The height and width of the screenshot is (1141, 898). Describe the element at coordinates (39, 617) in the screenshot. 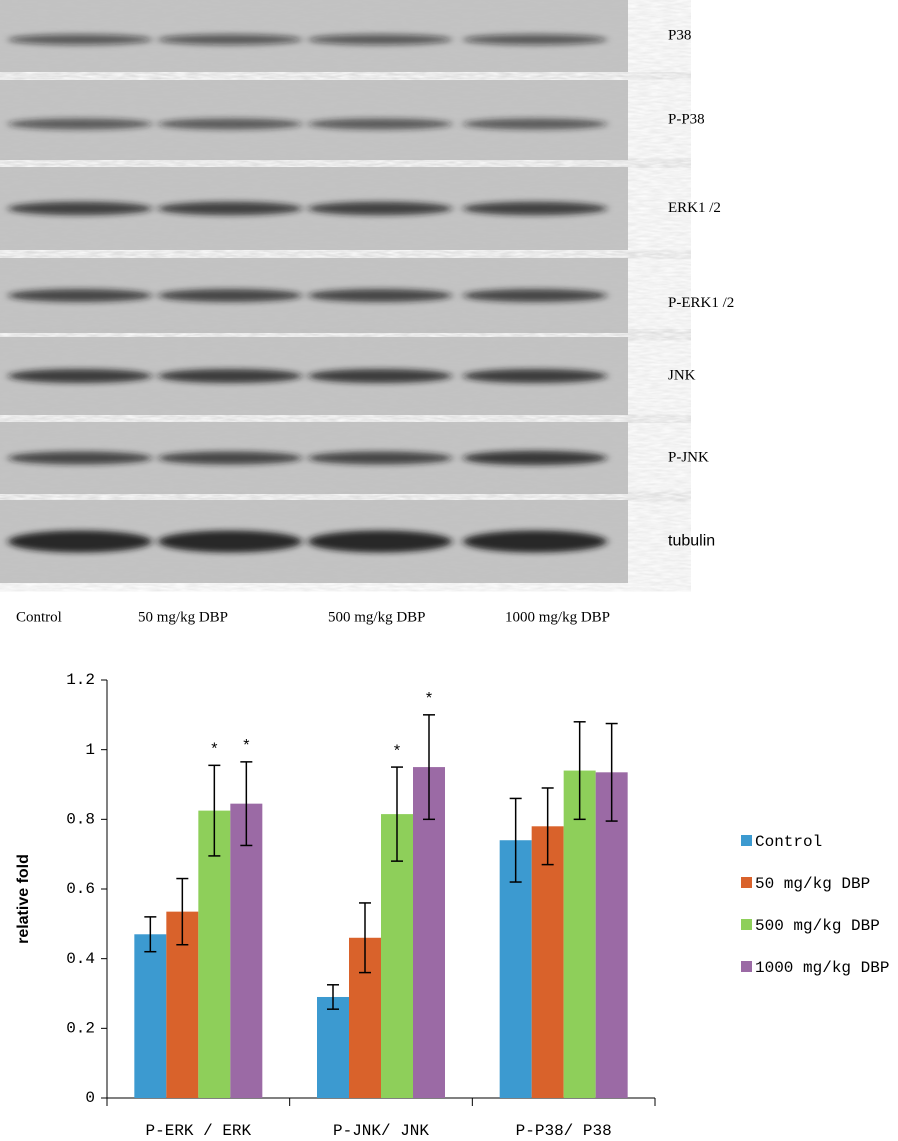

I see `lane-label: Control` at that location.